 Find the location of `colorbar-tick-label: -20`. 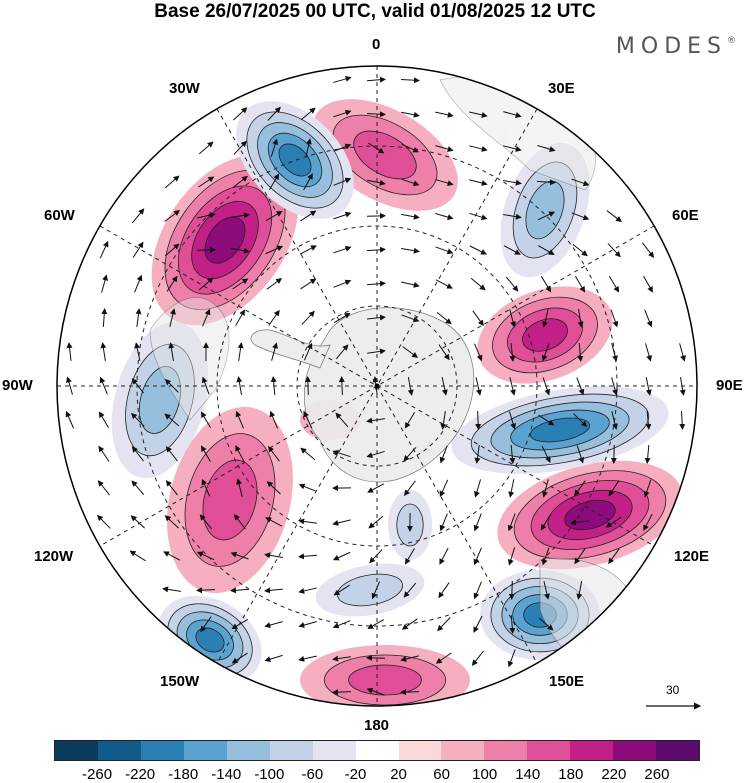

colorbar-tick-label: -20 is located at coordinates (355, 774).